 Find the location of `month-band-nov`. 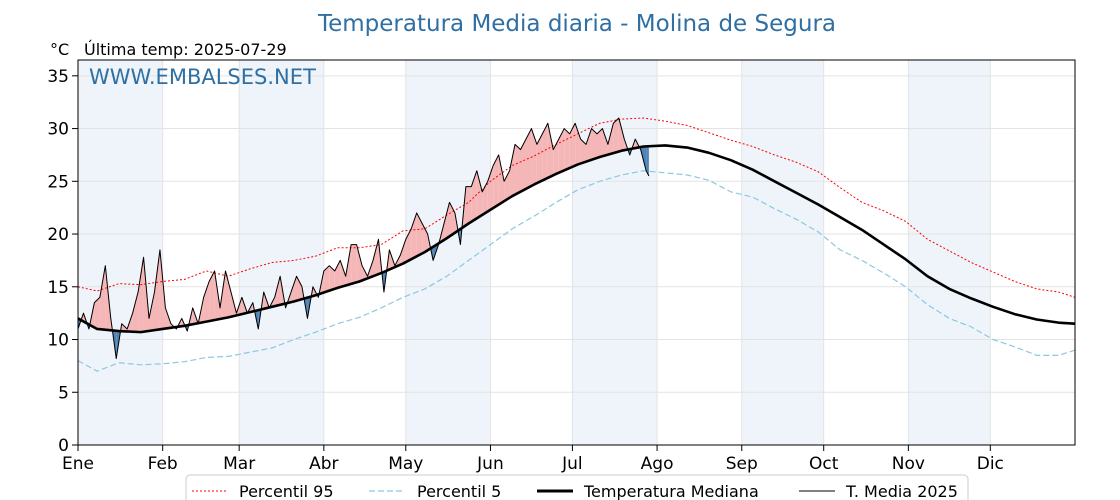

month-band-nov is located at coordinates (949, 252).